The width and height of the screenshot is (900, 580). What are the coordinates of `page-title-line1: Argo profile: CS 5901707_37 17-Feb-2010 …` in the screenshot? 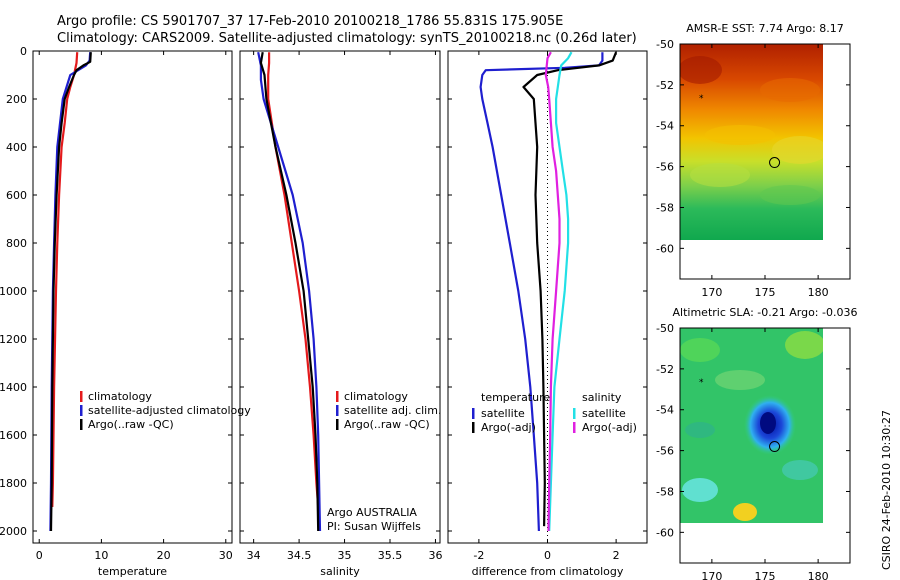 It's located at (310, 21).